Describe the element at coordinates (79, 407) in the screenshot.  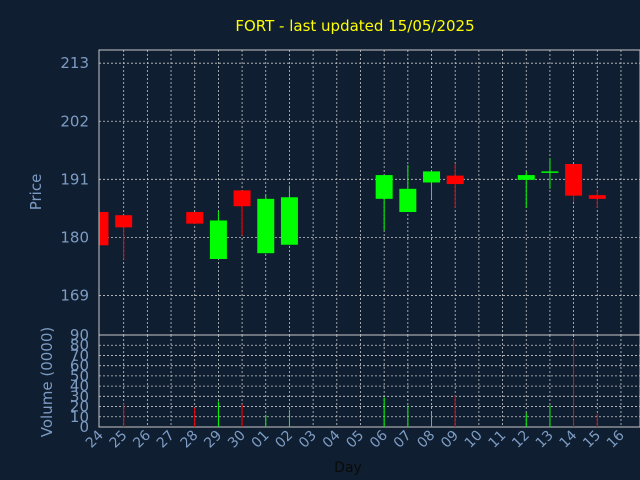
I see `volume-tick-label: 20` at that location.